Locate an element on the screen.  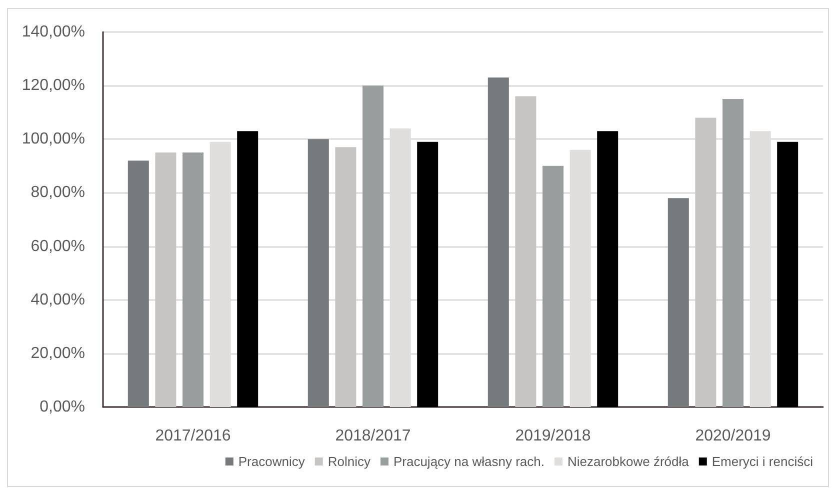
y-tick-label: 100,00% is located at coordinates (53, 139).